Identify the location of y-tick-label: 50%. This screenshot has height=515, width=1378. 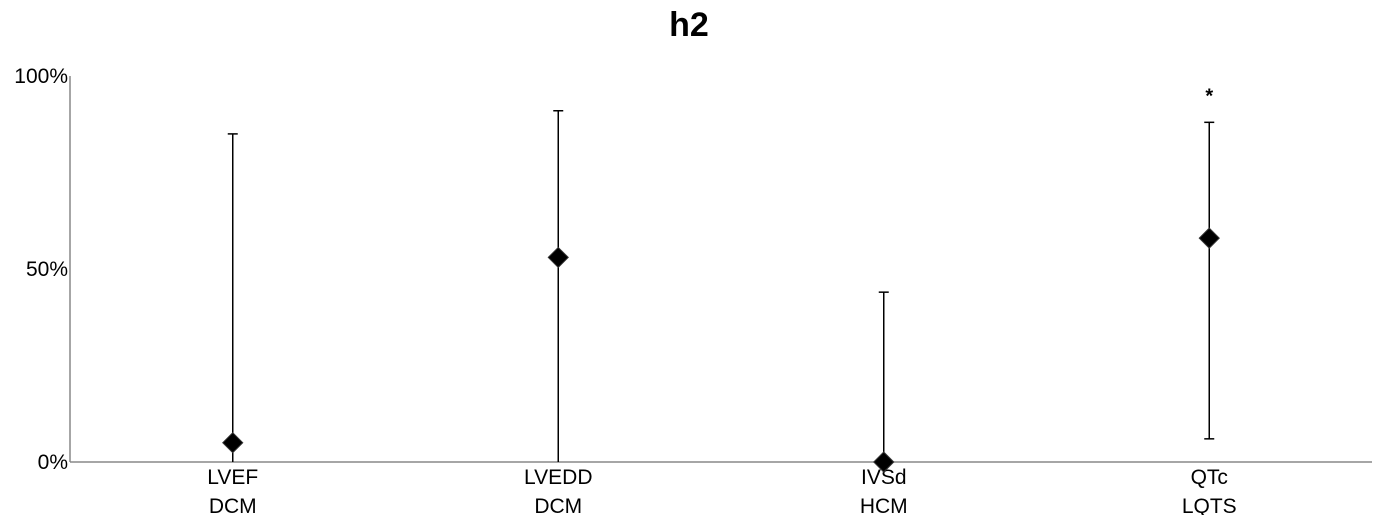
(47, 269).